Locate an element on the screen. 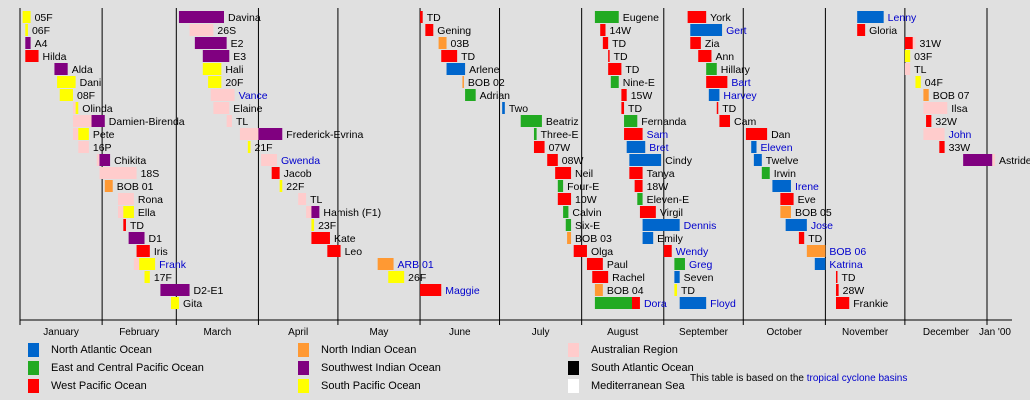 This screenshot has width=1030, height=400. legend-item: South Atlantic Ocean is located at coordinates (631, 368).